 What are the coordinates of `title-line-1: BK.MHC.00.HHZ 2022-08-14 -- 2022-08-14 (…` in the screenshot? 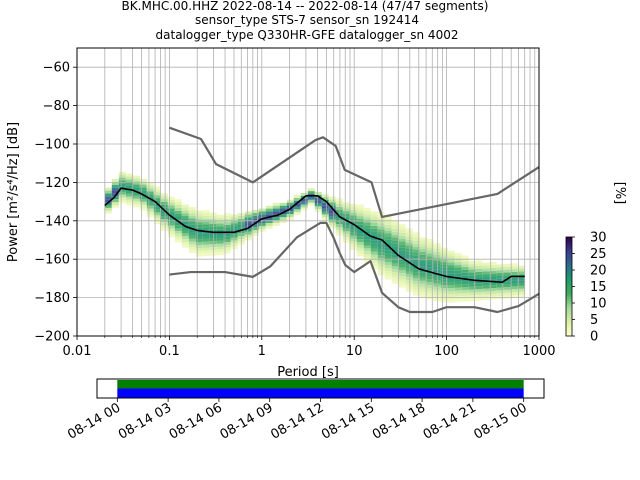 It's located at (305, 6).